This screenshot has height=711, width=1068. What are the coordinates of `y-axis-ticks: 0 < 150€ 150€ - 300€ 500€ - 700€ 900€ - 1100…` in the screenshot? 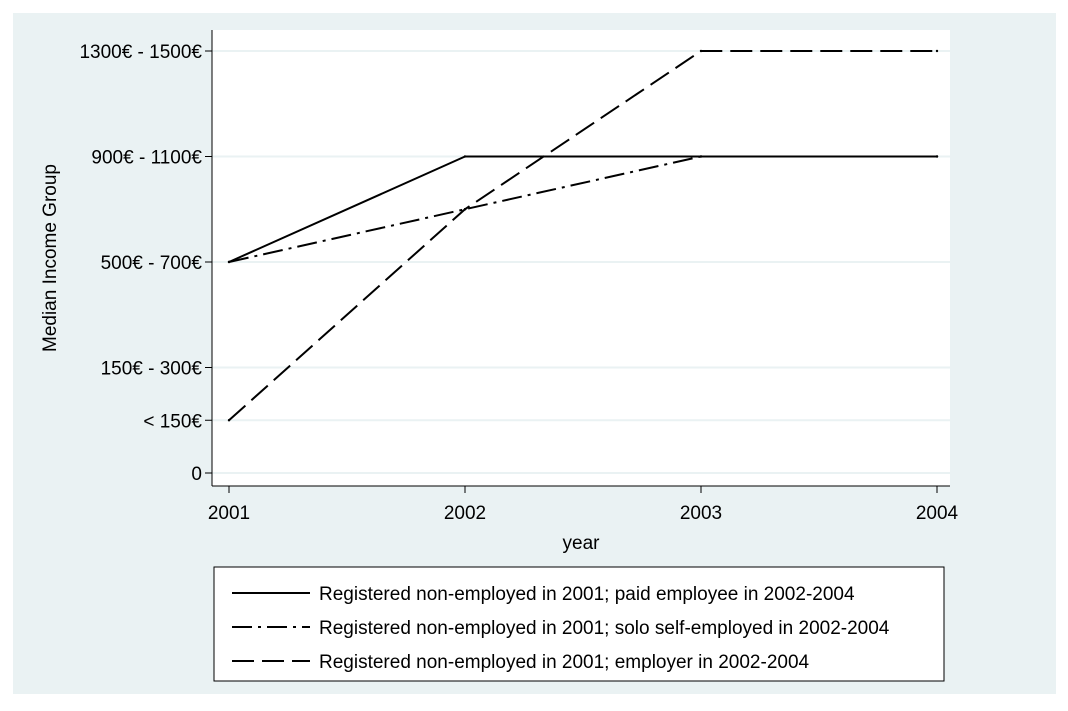 It's located at (145, 263).